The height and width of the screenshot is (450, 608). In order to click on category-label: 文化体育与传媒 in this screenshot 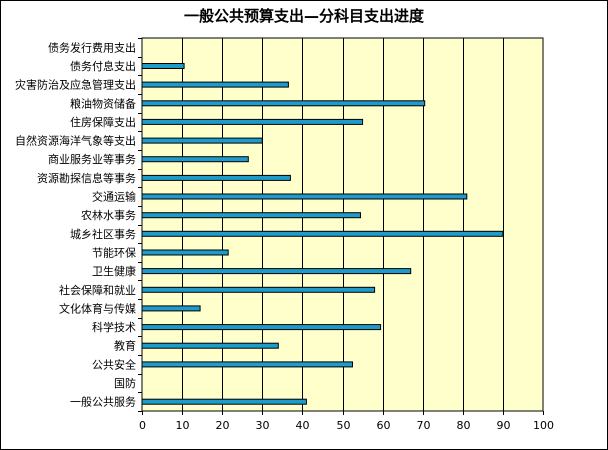, I will do `click(97, 308)`.